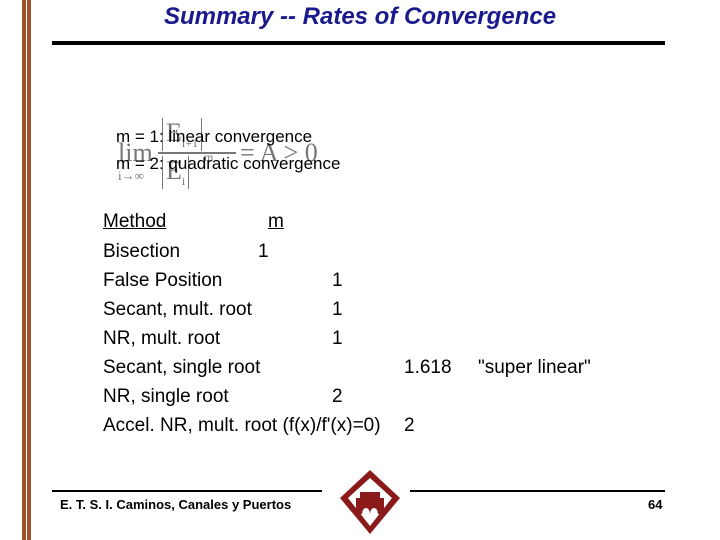 This screenshot has width=720, height=540. Describe the element at coordinates (26, 270) in the screenshot. I see `side-bar-line` at that location.